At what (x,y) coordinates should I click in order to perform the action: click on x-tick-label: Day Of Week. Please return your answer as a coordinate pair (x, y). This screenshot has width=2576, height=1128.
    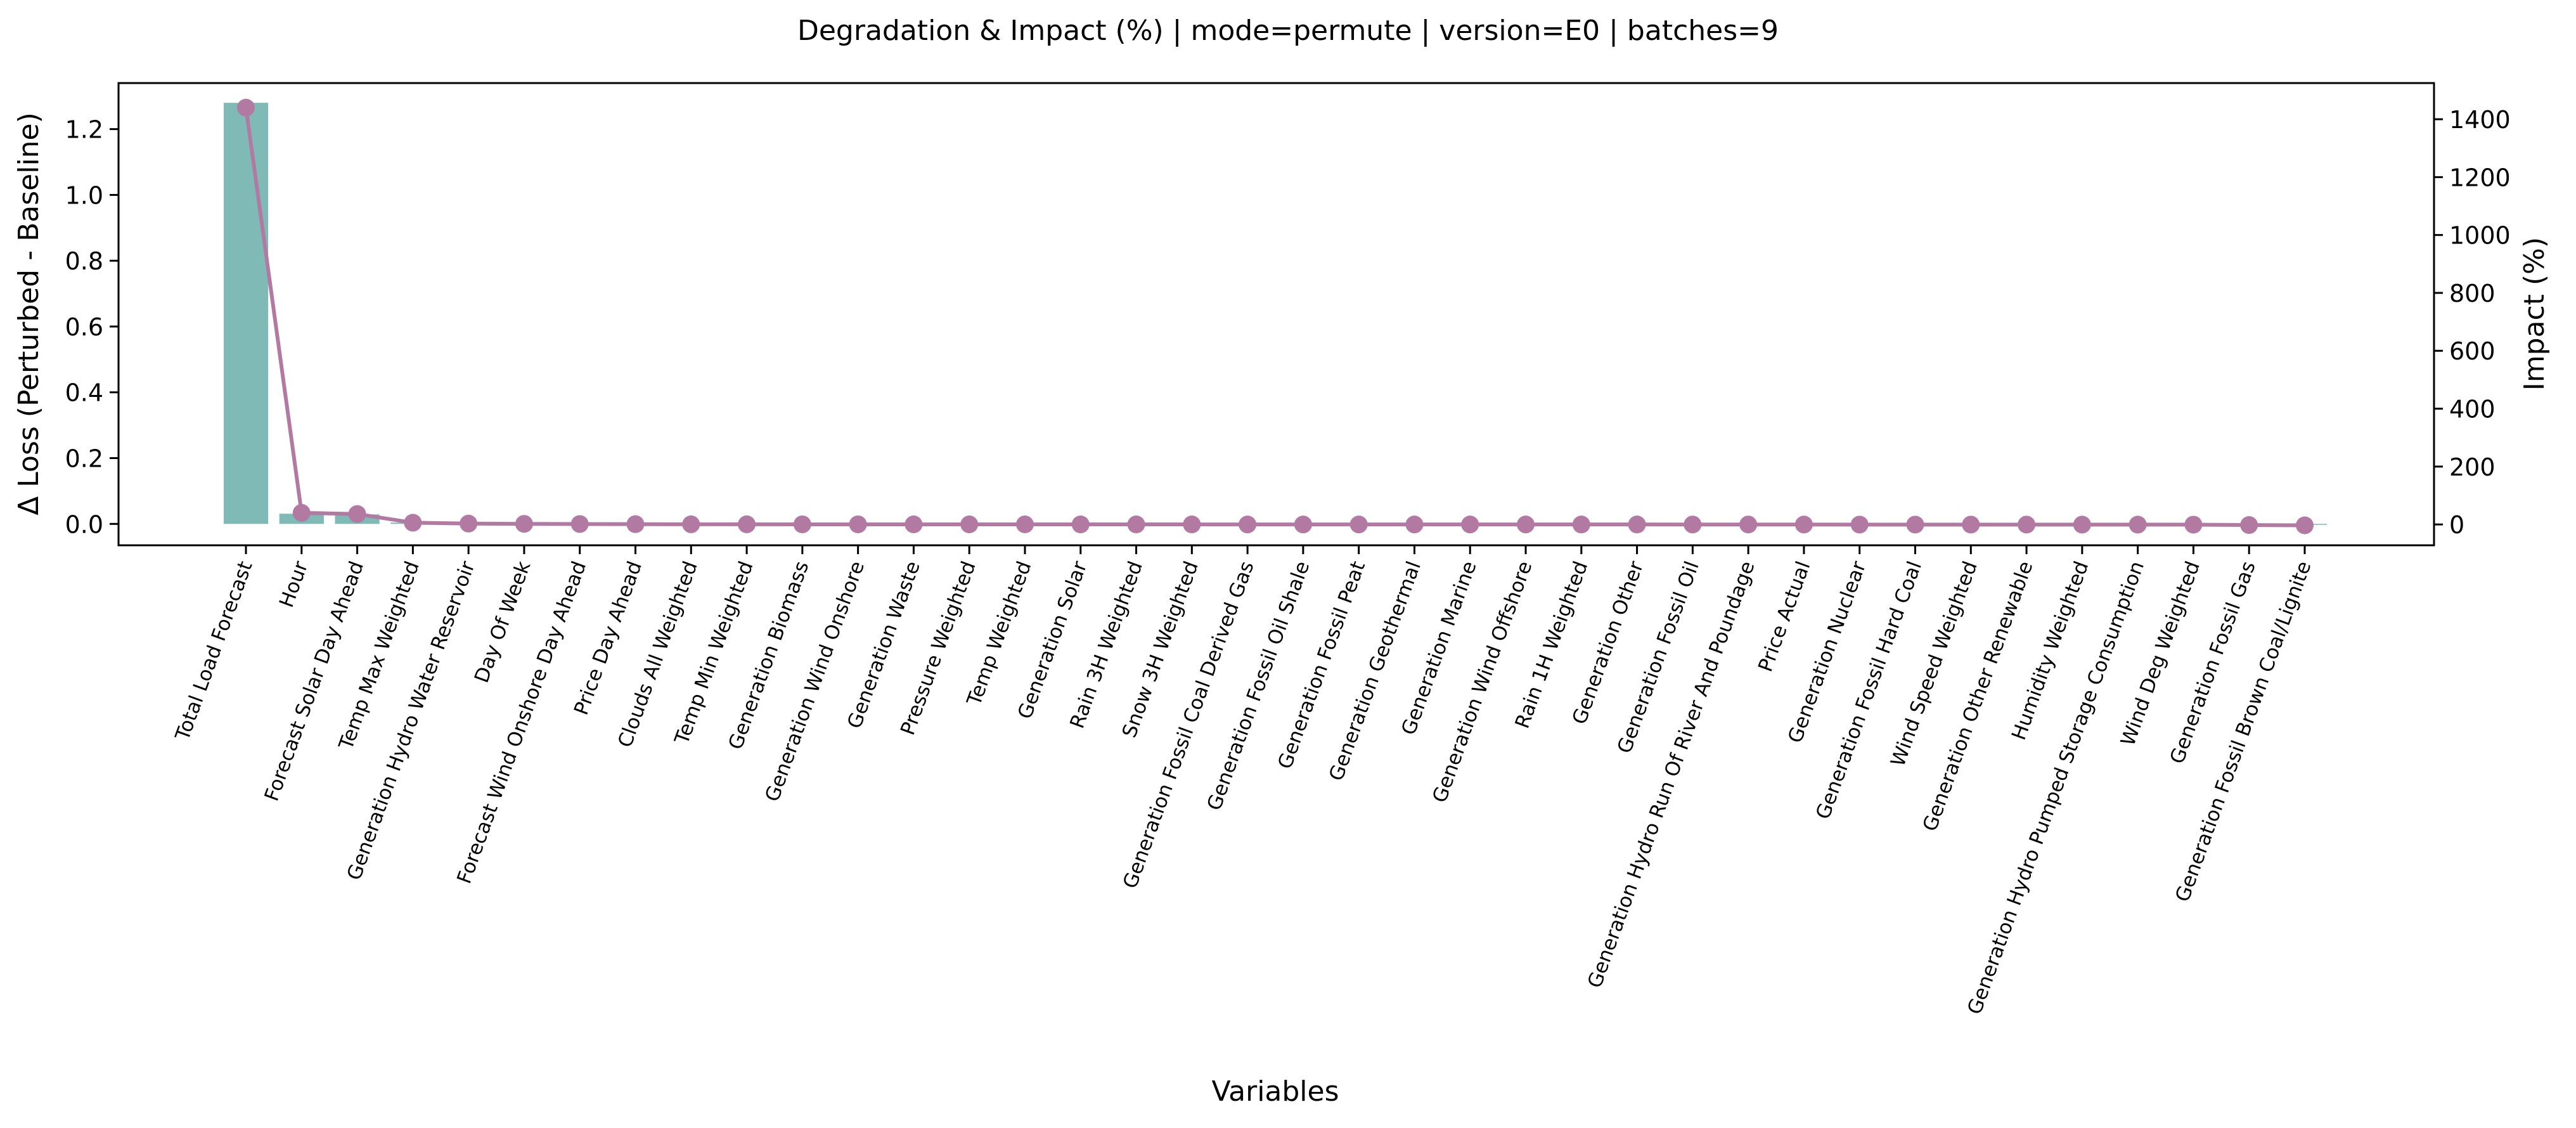
    Looking at the image, I should click on (503, 621).